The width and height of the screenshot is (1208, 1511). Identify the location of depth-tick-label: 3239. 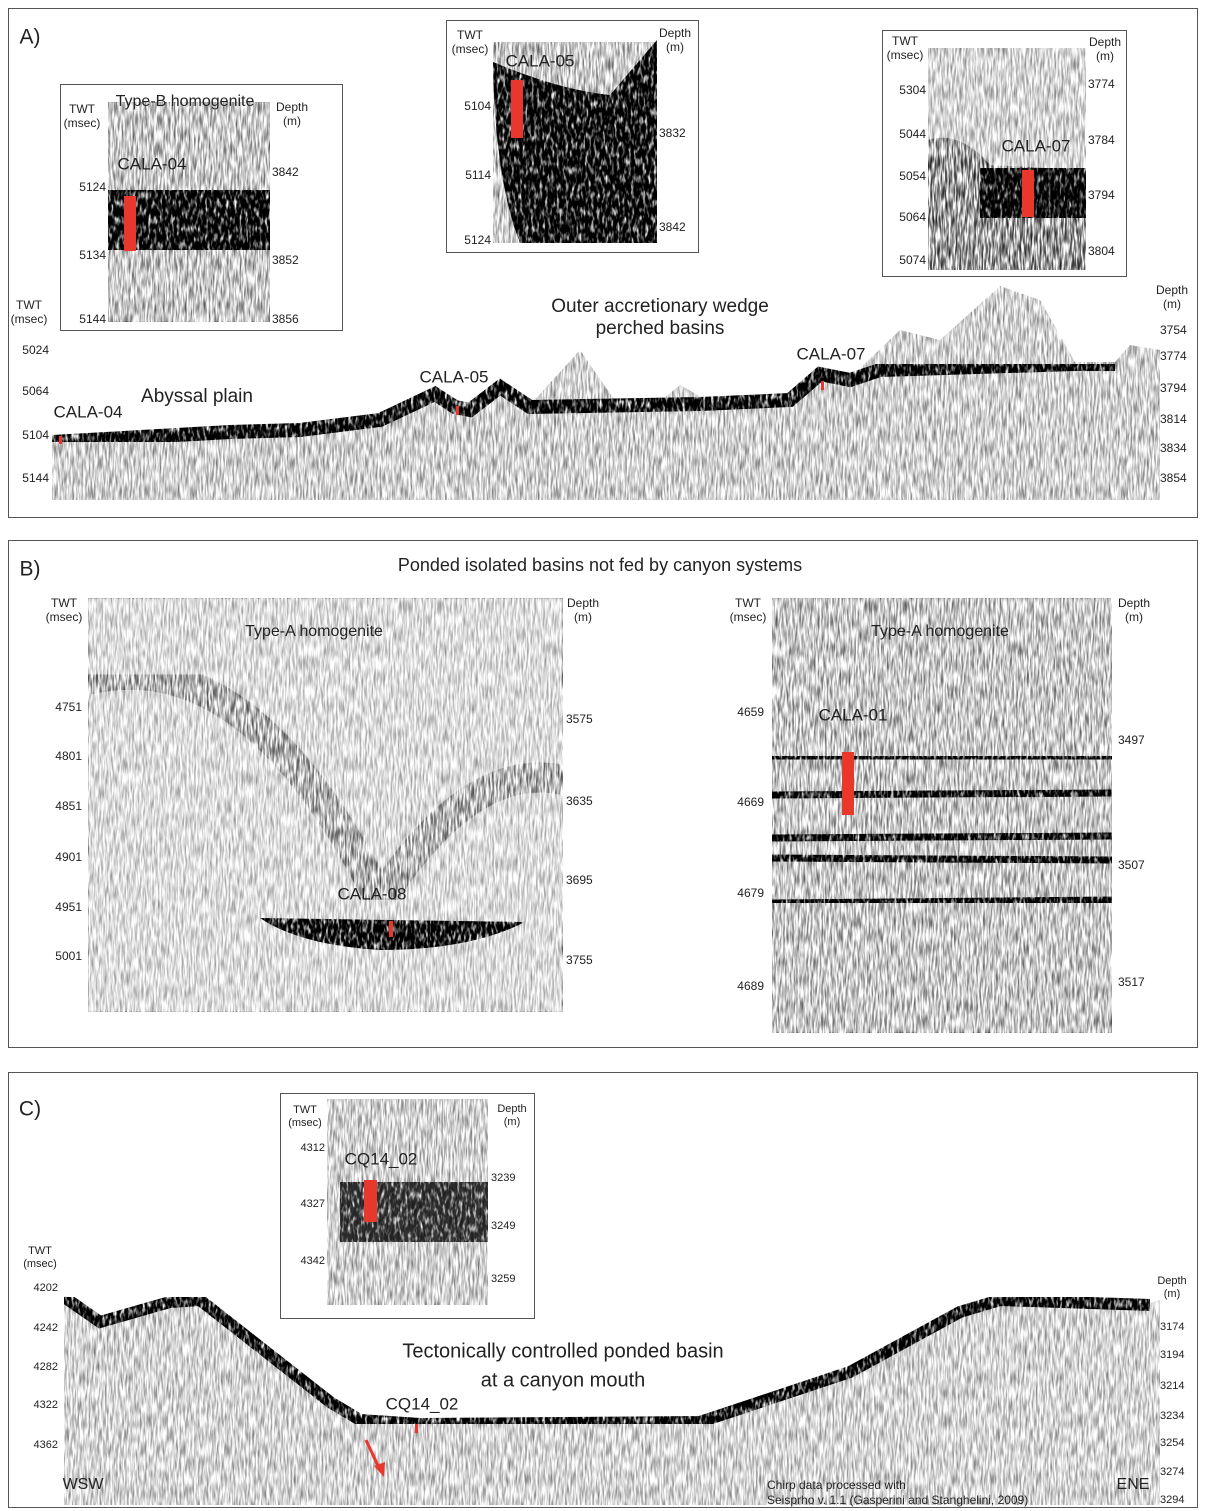
(503, 1178).